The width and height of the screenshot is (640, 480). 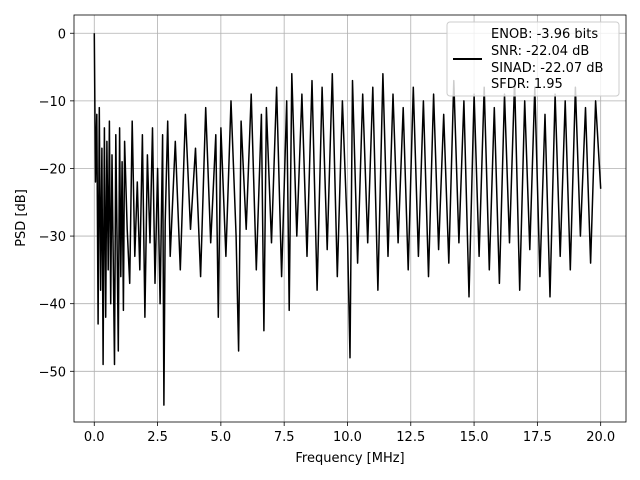 What do you see at coordinates (410, 437) in the screenshot?
I see `x-tick-label: 12.5` at bounding box center [410, 437].